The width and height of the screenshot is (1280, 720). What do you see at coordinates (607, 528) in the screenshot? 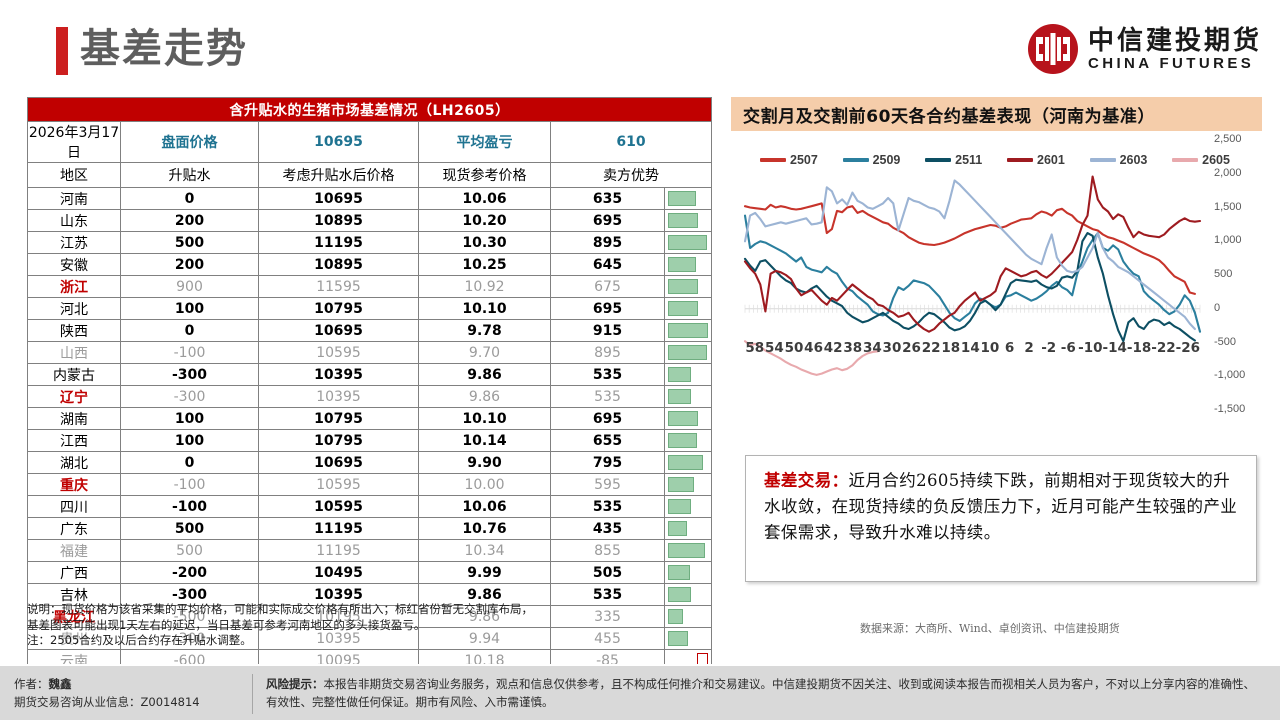
I see `cell-edge: 435` at bounding box center [607, 528].